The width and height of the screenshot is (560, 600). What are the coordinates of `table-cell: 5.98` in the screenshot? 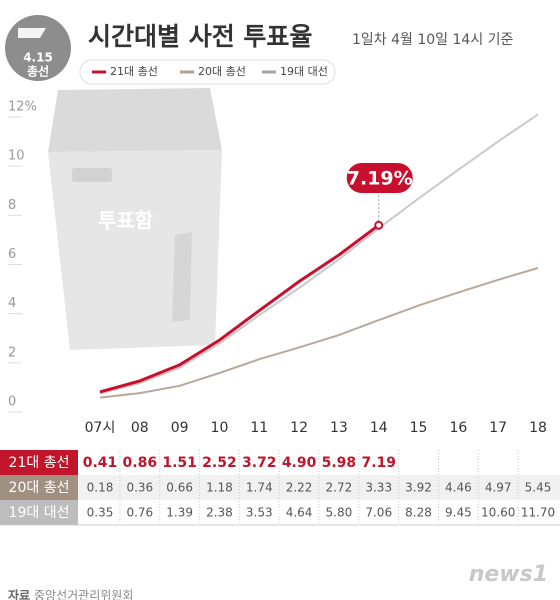 It's located at (339, 463).